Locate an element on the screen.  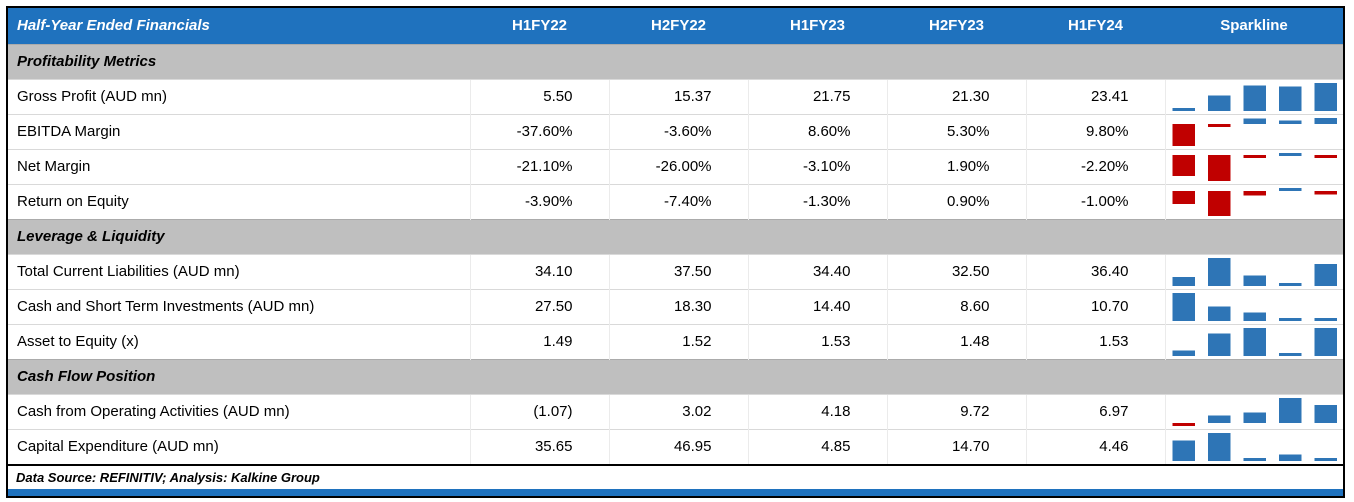
metric-label: Cash and Short Term Investments (AUD mn) is located at coordinates (239, 306).